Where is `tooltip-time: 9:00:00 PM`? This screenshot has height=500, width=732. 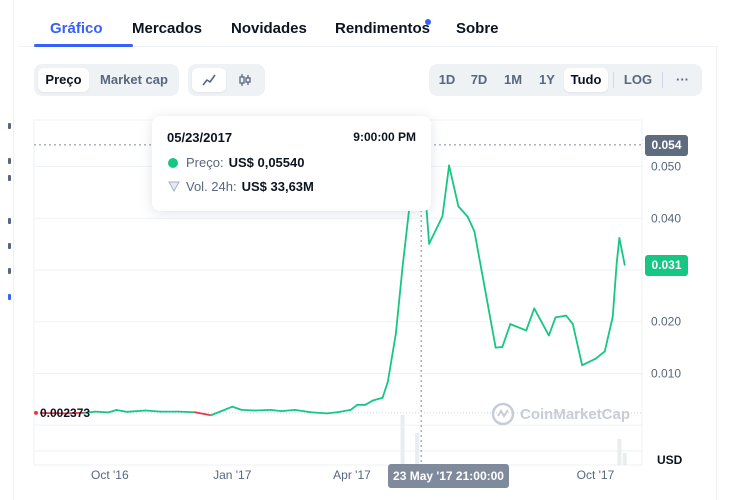
tooltip-time: 9:00:00 PM is located at coordinates (384, 137).